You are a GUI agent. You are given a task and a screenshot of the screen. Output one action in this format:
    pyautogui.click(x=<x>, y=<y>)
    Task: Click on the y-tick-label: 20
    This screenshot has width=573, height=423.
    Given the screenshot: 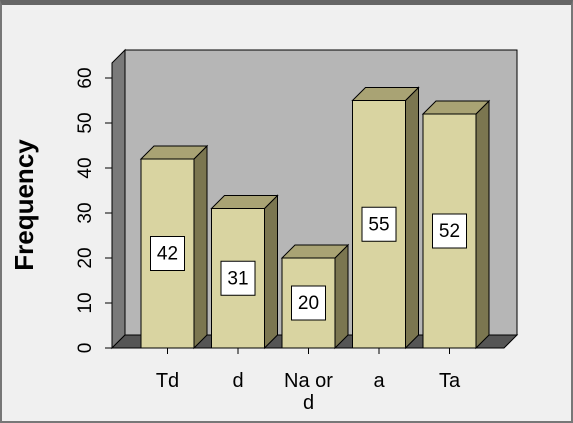 What is the action you would take?
    pyautogui.click(x=85, y=257)
    